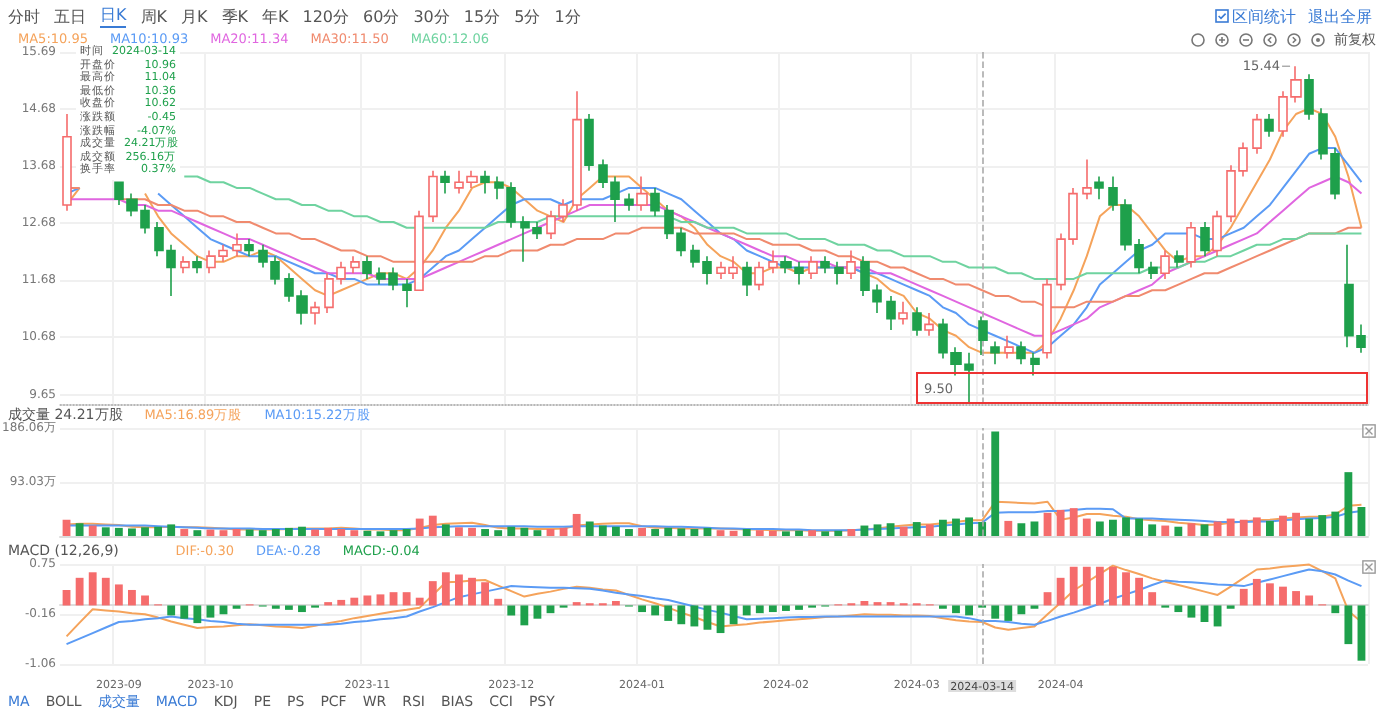 This screenshot has height=714, width=1388. Describe the element at coordinates (24, 16) in the screenshot. I see `text: 分时` at that location.